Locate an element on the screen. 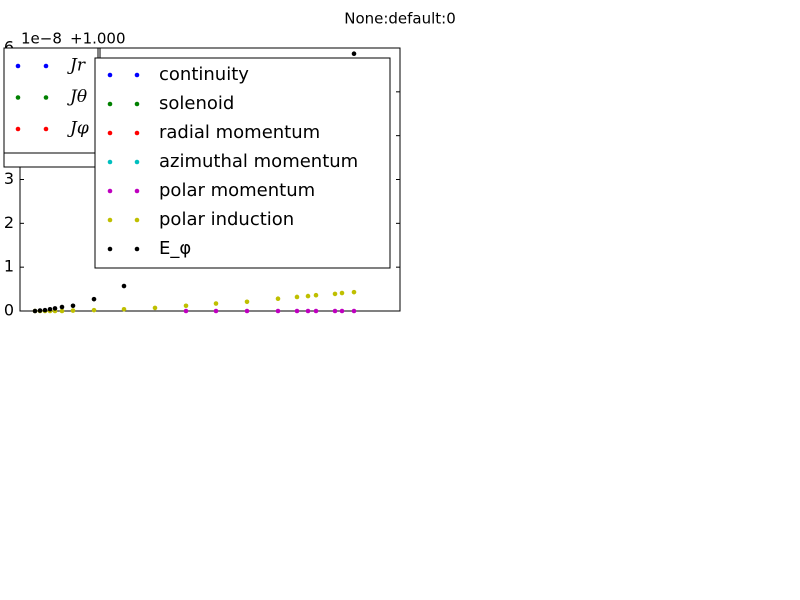 This screenshot has height=600, width=800. legend-label: radial momentum is located at coordinates (239, 132).